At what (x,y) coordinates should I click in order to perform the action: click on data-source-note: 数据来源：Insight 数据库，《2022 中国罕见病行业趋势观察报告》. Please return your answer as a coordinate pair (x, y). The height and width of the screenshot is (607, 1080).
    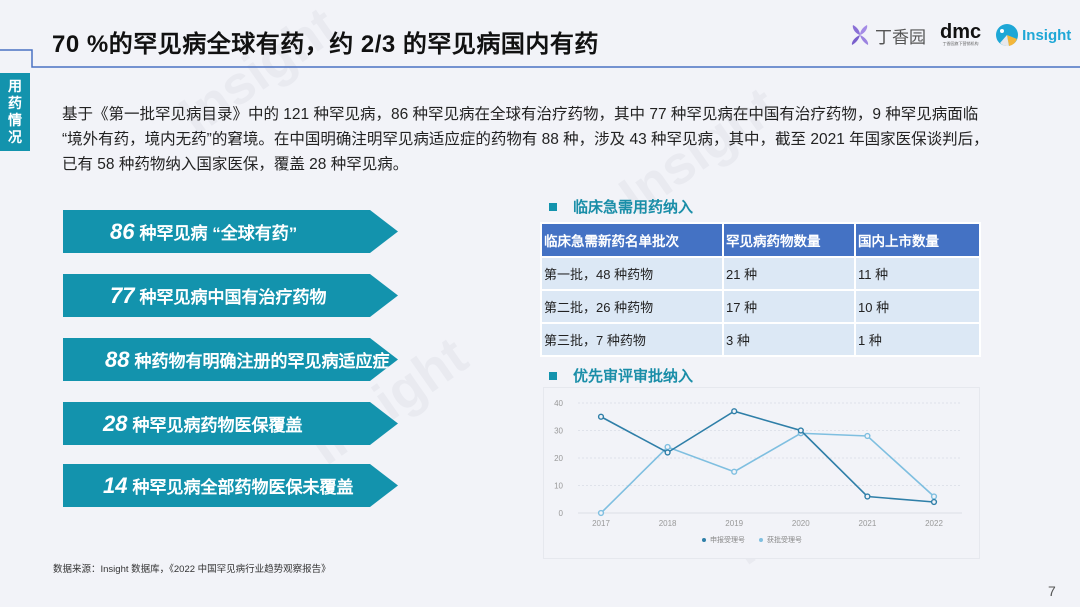
    Looking at the image, I should click on (192, 569).